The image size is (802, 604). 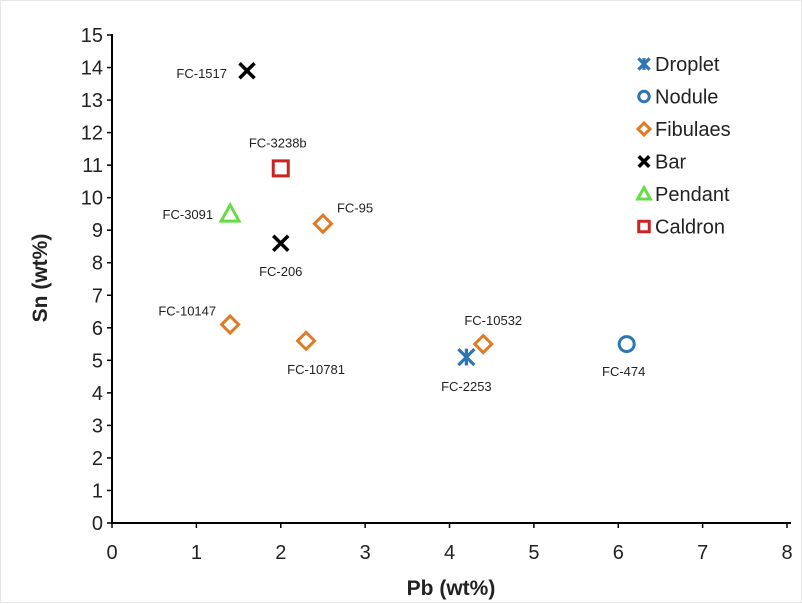 What do you see at coordinates (97, 524) in the screenshot?
I see `y-tick-label: 0` at bounding box center [97, 524].